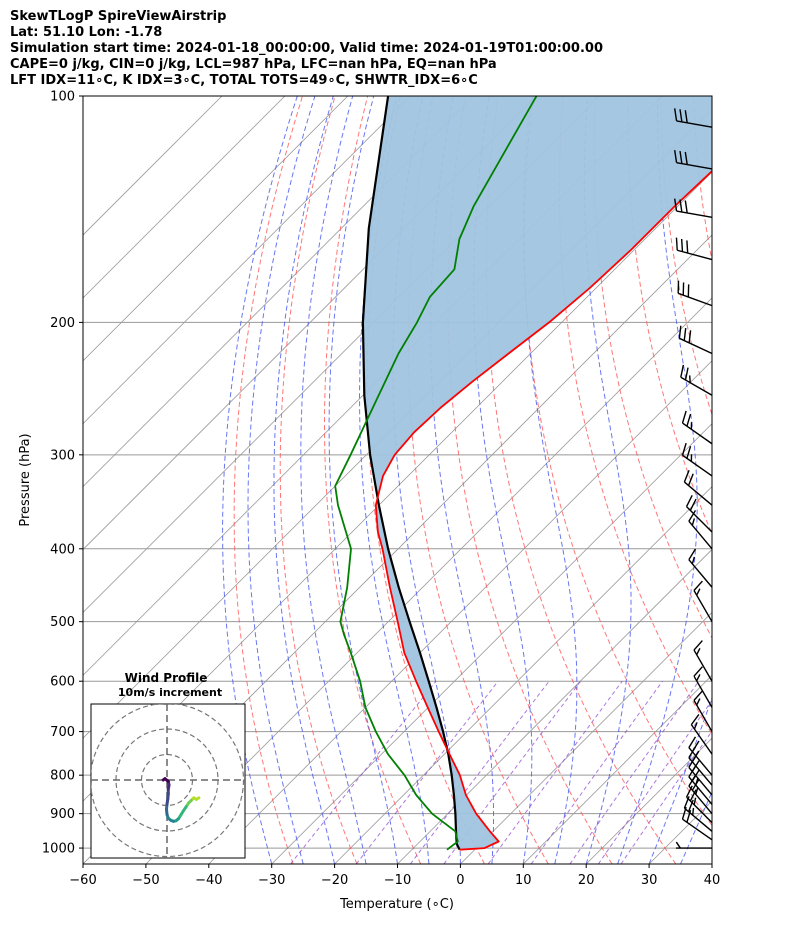  What do you see at coordinates (712, 880) in the screenshot?
I see `x-tick-label: 40` at bounding box center [712, 880].